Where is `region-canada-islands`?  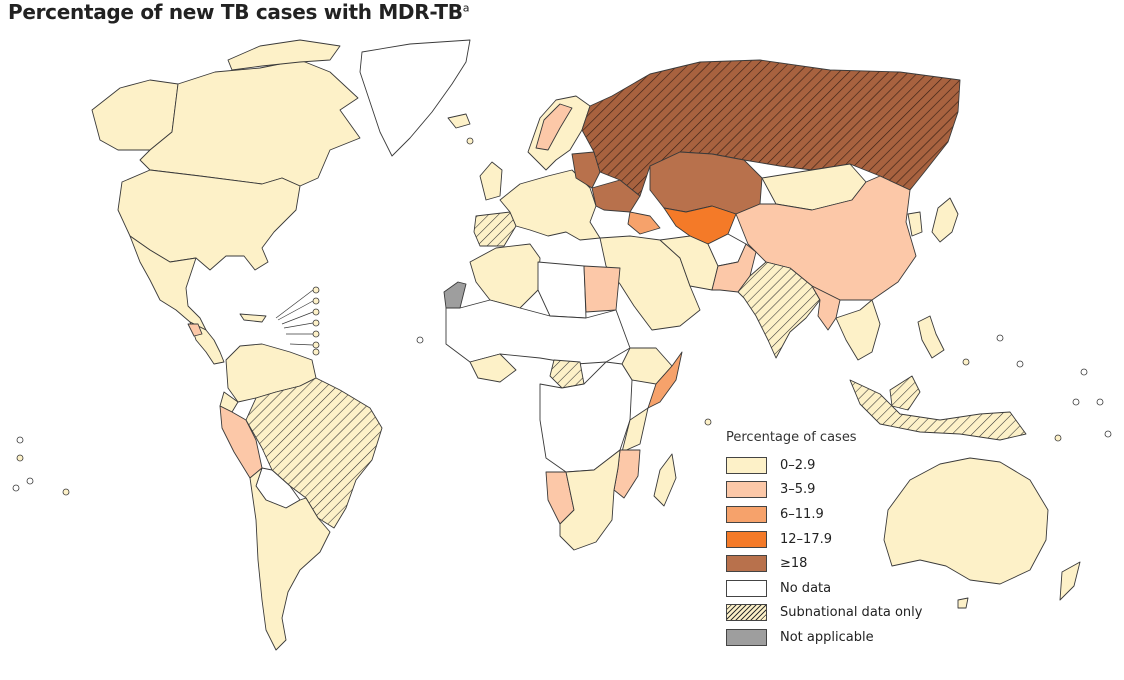 region-canada-islands is located at coordinates (284, 55).